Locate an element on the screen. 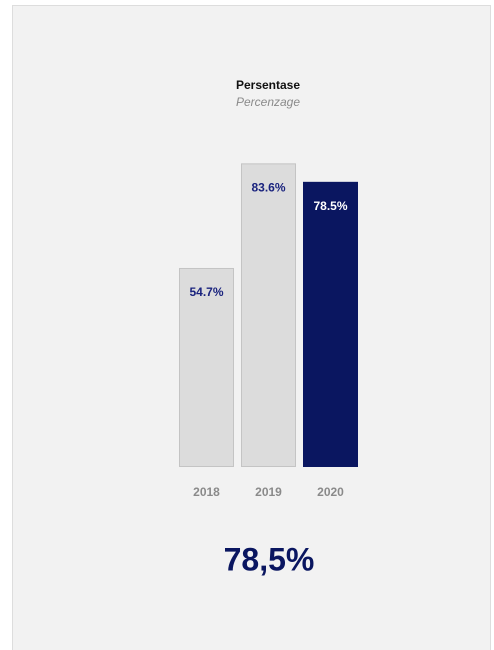 This screenshot has width=494, height=650. x-tick-label: 2019 is located at coordinates (268, 492).